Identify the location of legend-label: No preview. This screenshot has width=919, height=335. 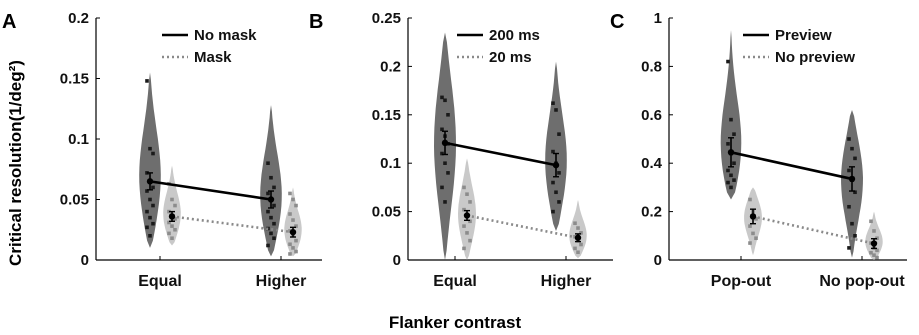
(815, 57).